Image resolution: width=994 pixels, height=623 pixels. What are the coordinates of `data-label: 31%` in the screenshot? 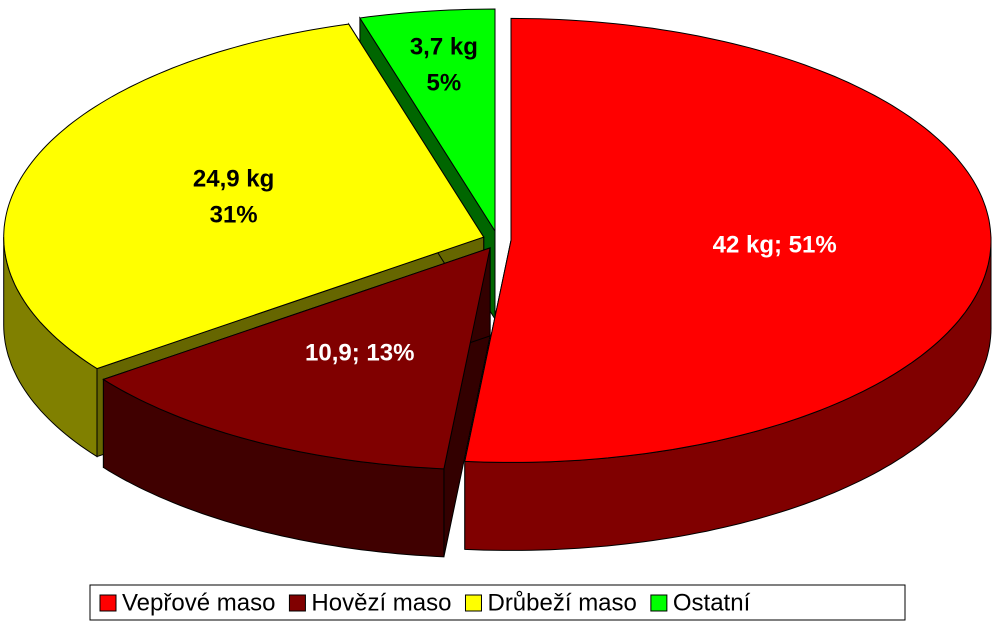 It's located at (234, 214).